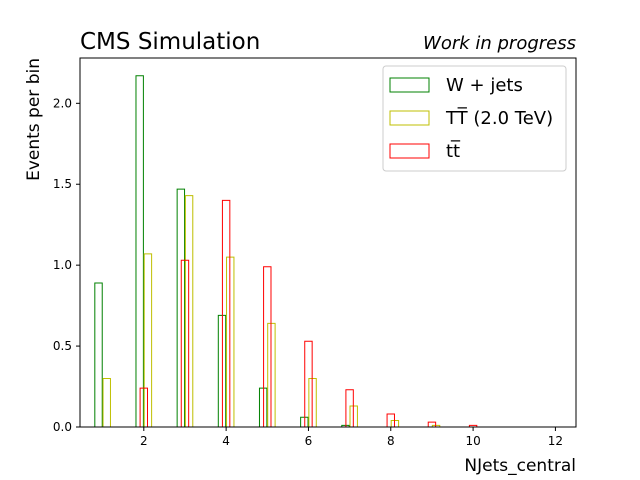  Describe the element at coordinates (351, 437) in the screenshot. I see `x-axis-ticks: 2 4 6 8 10 12` at that location.